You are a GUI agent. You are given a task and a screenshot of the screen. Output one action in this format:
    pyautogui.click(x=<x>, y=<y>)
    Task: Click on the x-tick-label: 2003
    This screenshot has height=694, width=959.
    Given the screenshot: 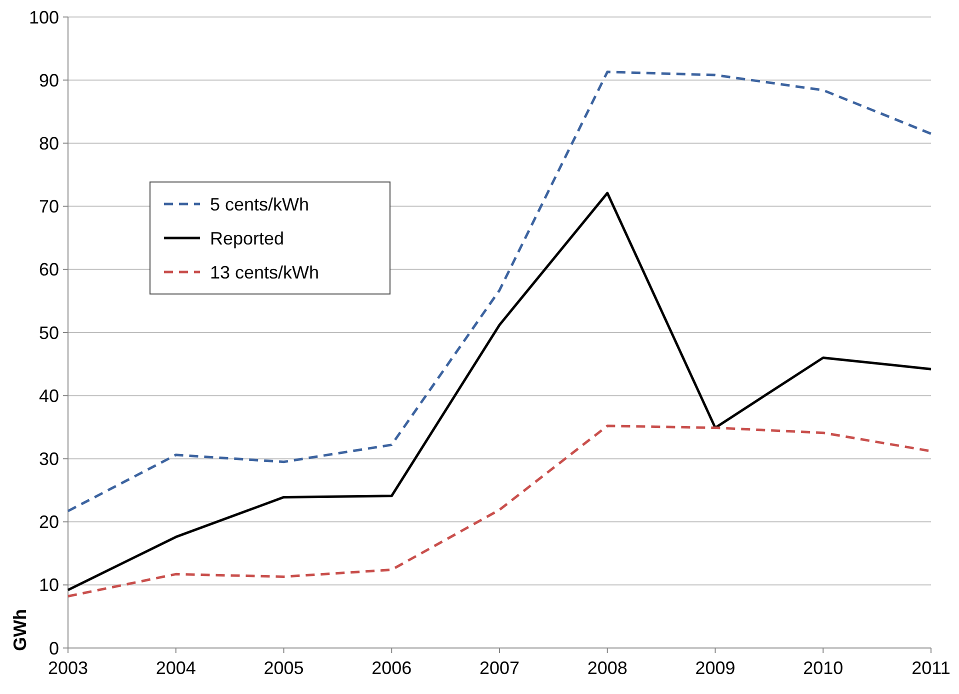 What is the action you would take?
    pyautogui.click(x=68, y=668)
    